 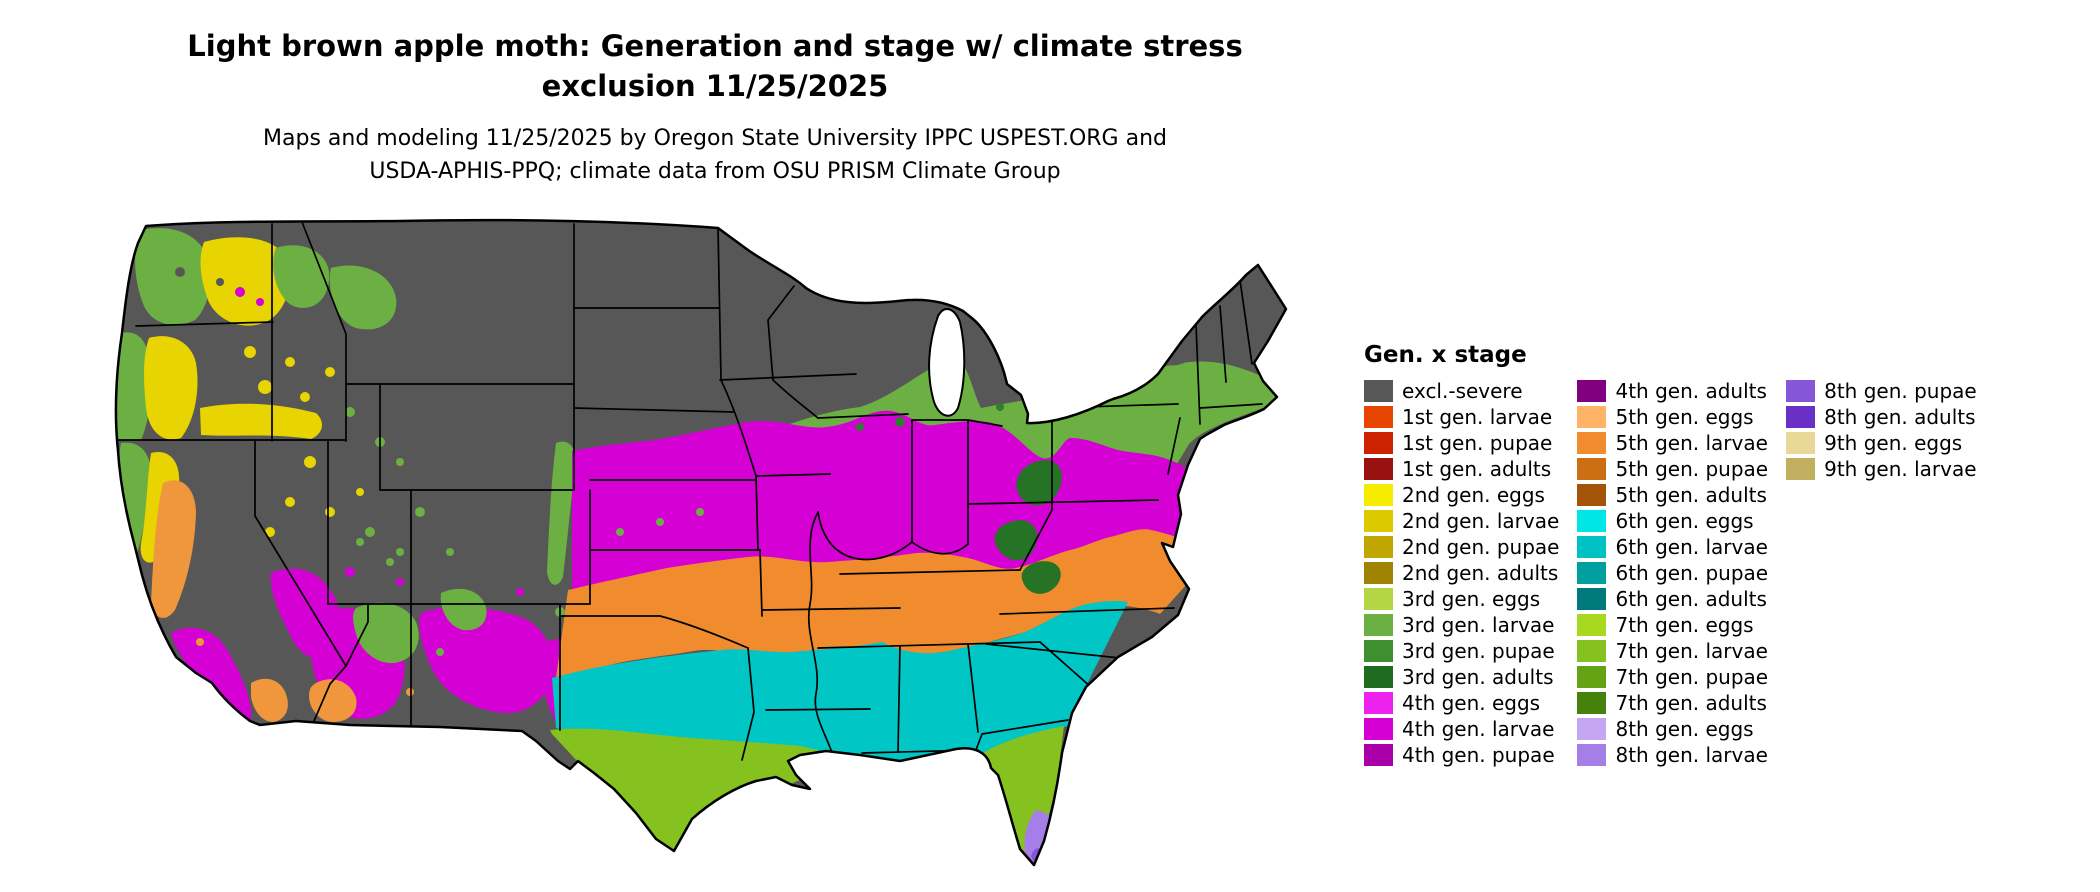 I want to click on legend-item-label: 5th gen. pupae, so click(x=1692, y=469).